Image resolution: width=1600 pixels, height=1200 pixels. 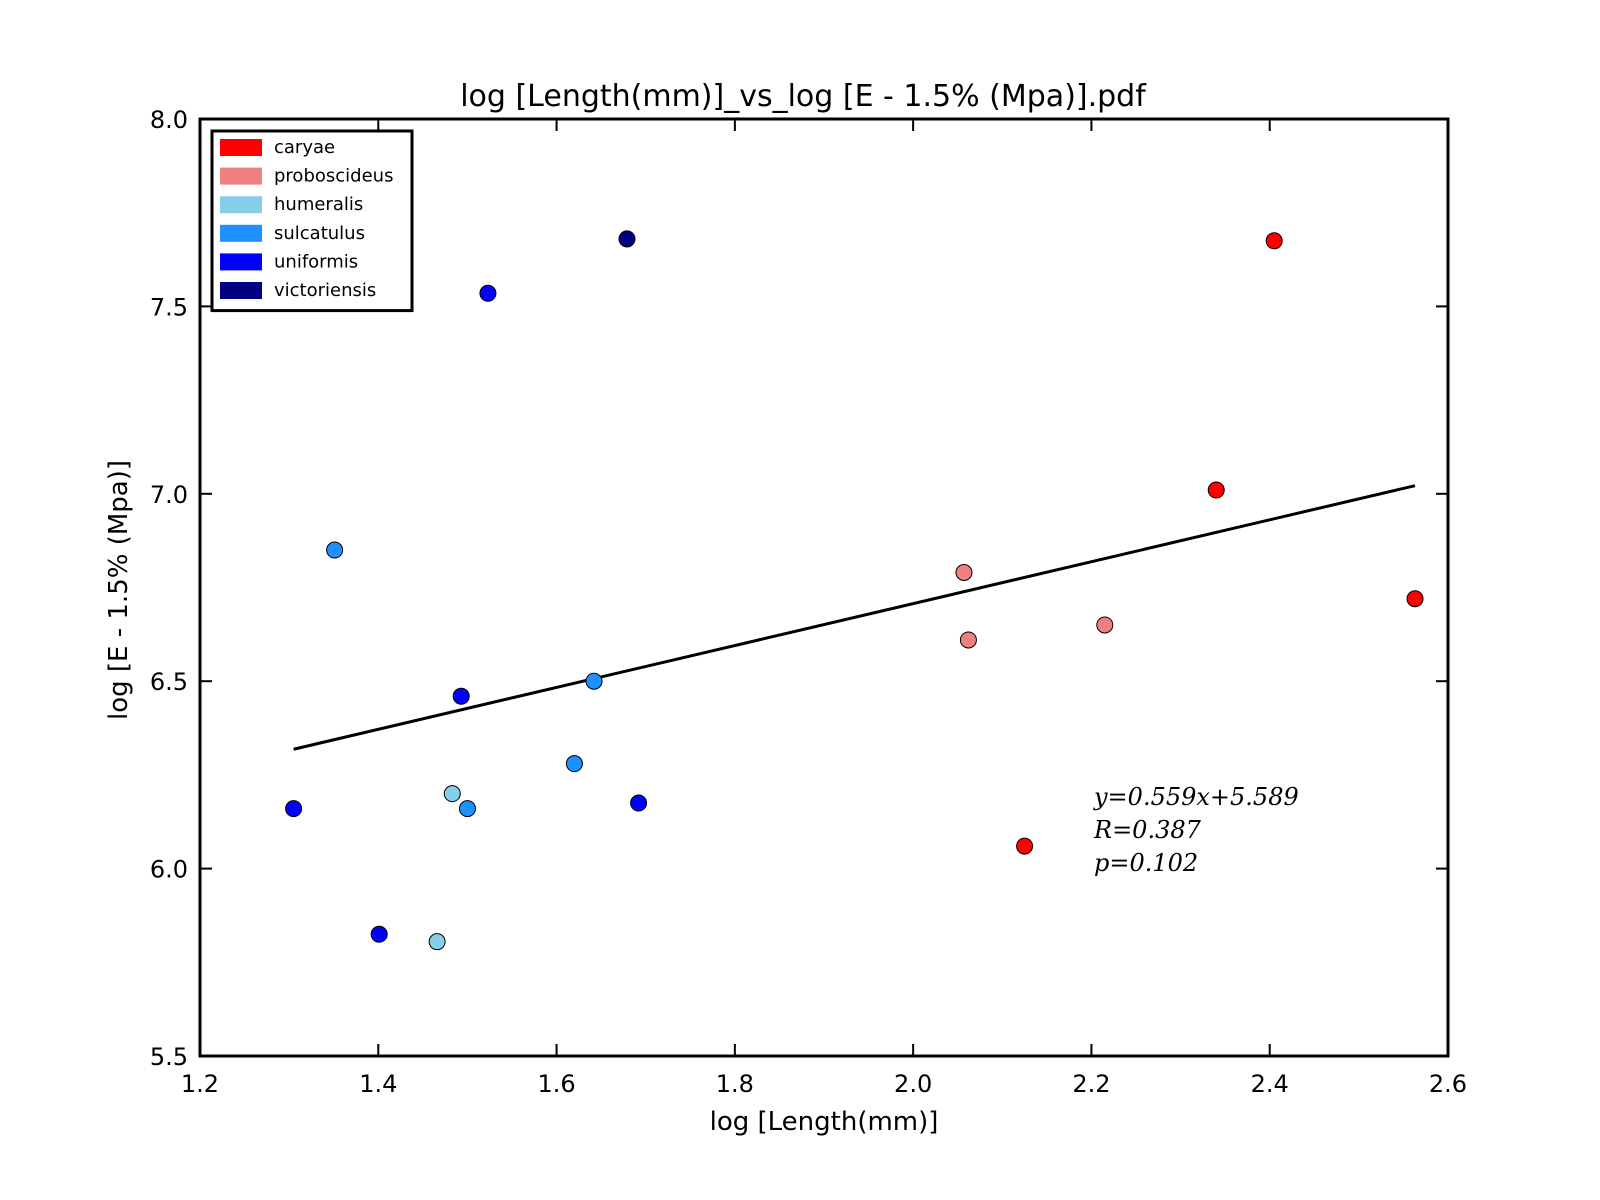 What do you see at coordinates (169, 307) in the screenshot?
I see `y-tick-label: 7.5` at bounding box center [169, 307].